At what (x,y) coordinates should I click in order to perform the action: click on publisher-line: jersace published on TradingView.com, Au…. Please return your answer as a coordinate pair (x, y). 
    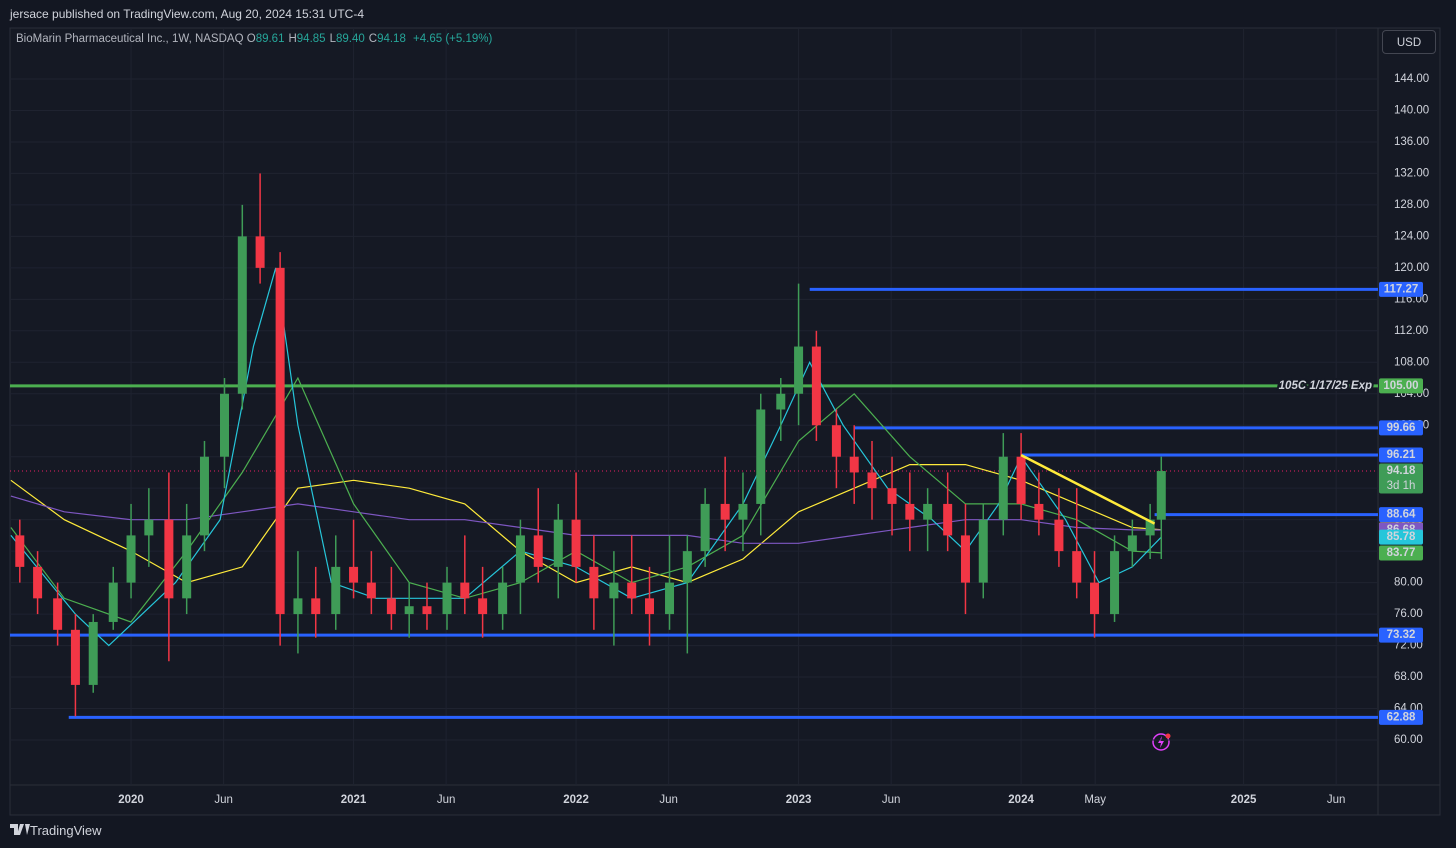
    Looking at the image, I should click on (187, 14).